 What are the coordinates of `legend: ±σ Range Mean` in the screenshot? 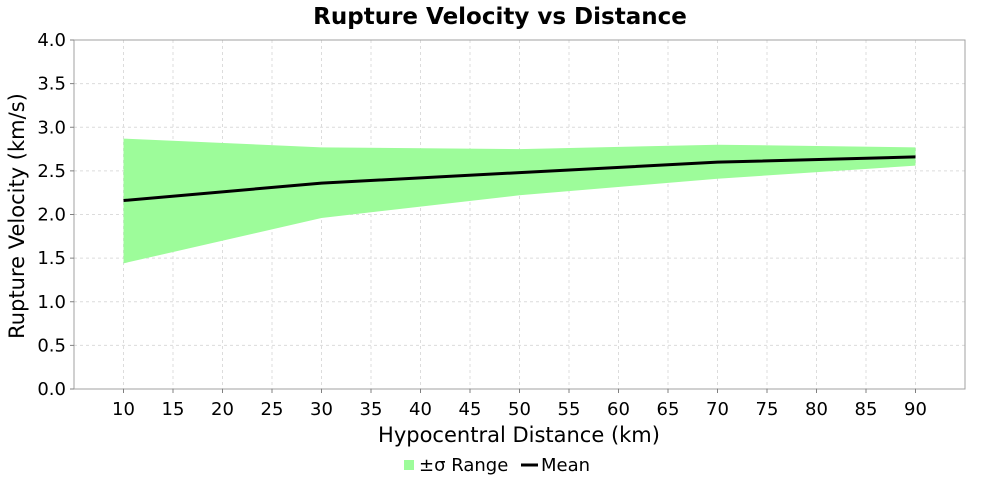 It's located at (497, 465).